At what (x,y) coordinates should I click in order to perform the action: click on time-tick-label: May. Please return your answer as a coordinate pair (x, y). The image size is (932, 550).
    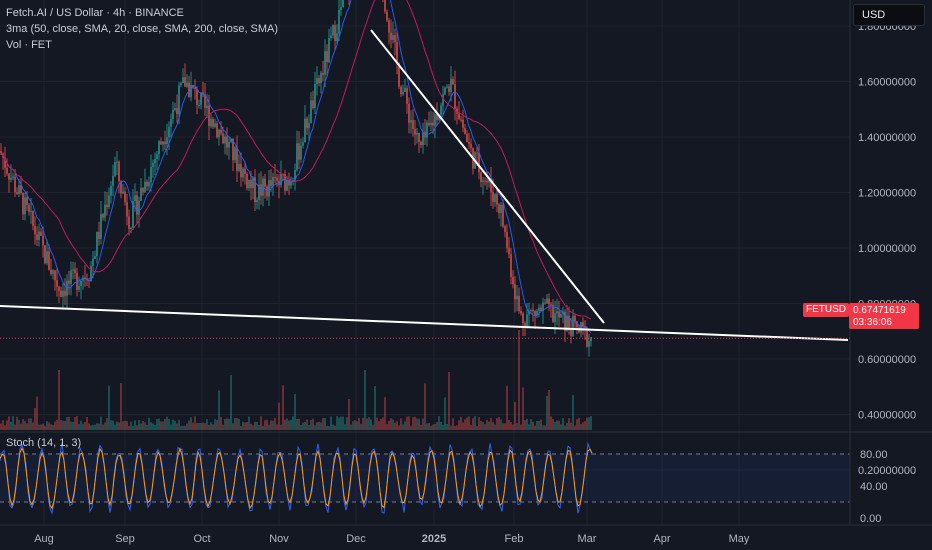
    Looking at the image, I should click on (739, 539).